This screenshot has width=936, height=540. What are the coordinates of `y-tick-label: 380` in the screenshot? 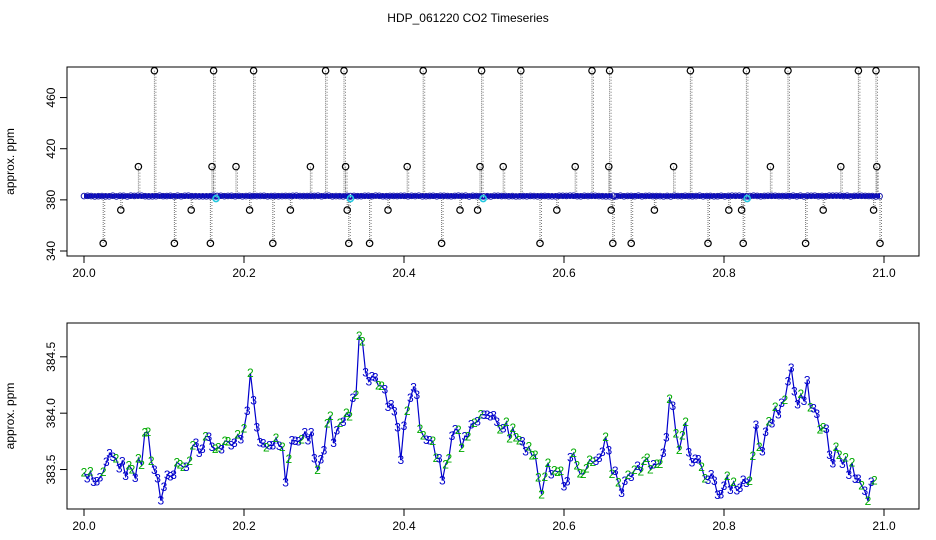 It's located at (51, 200).